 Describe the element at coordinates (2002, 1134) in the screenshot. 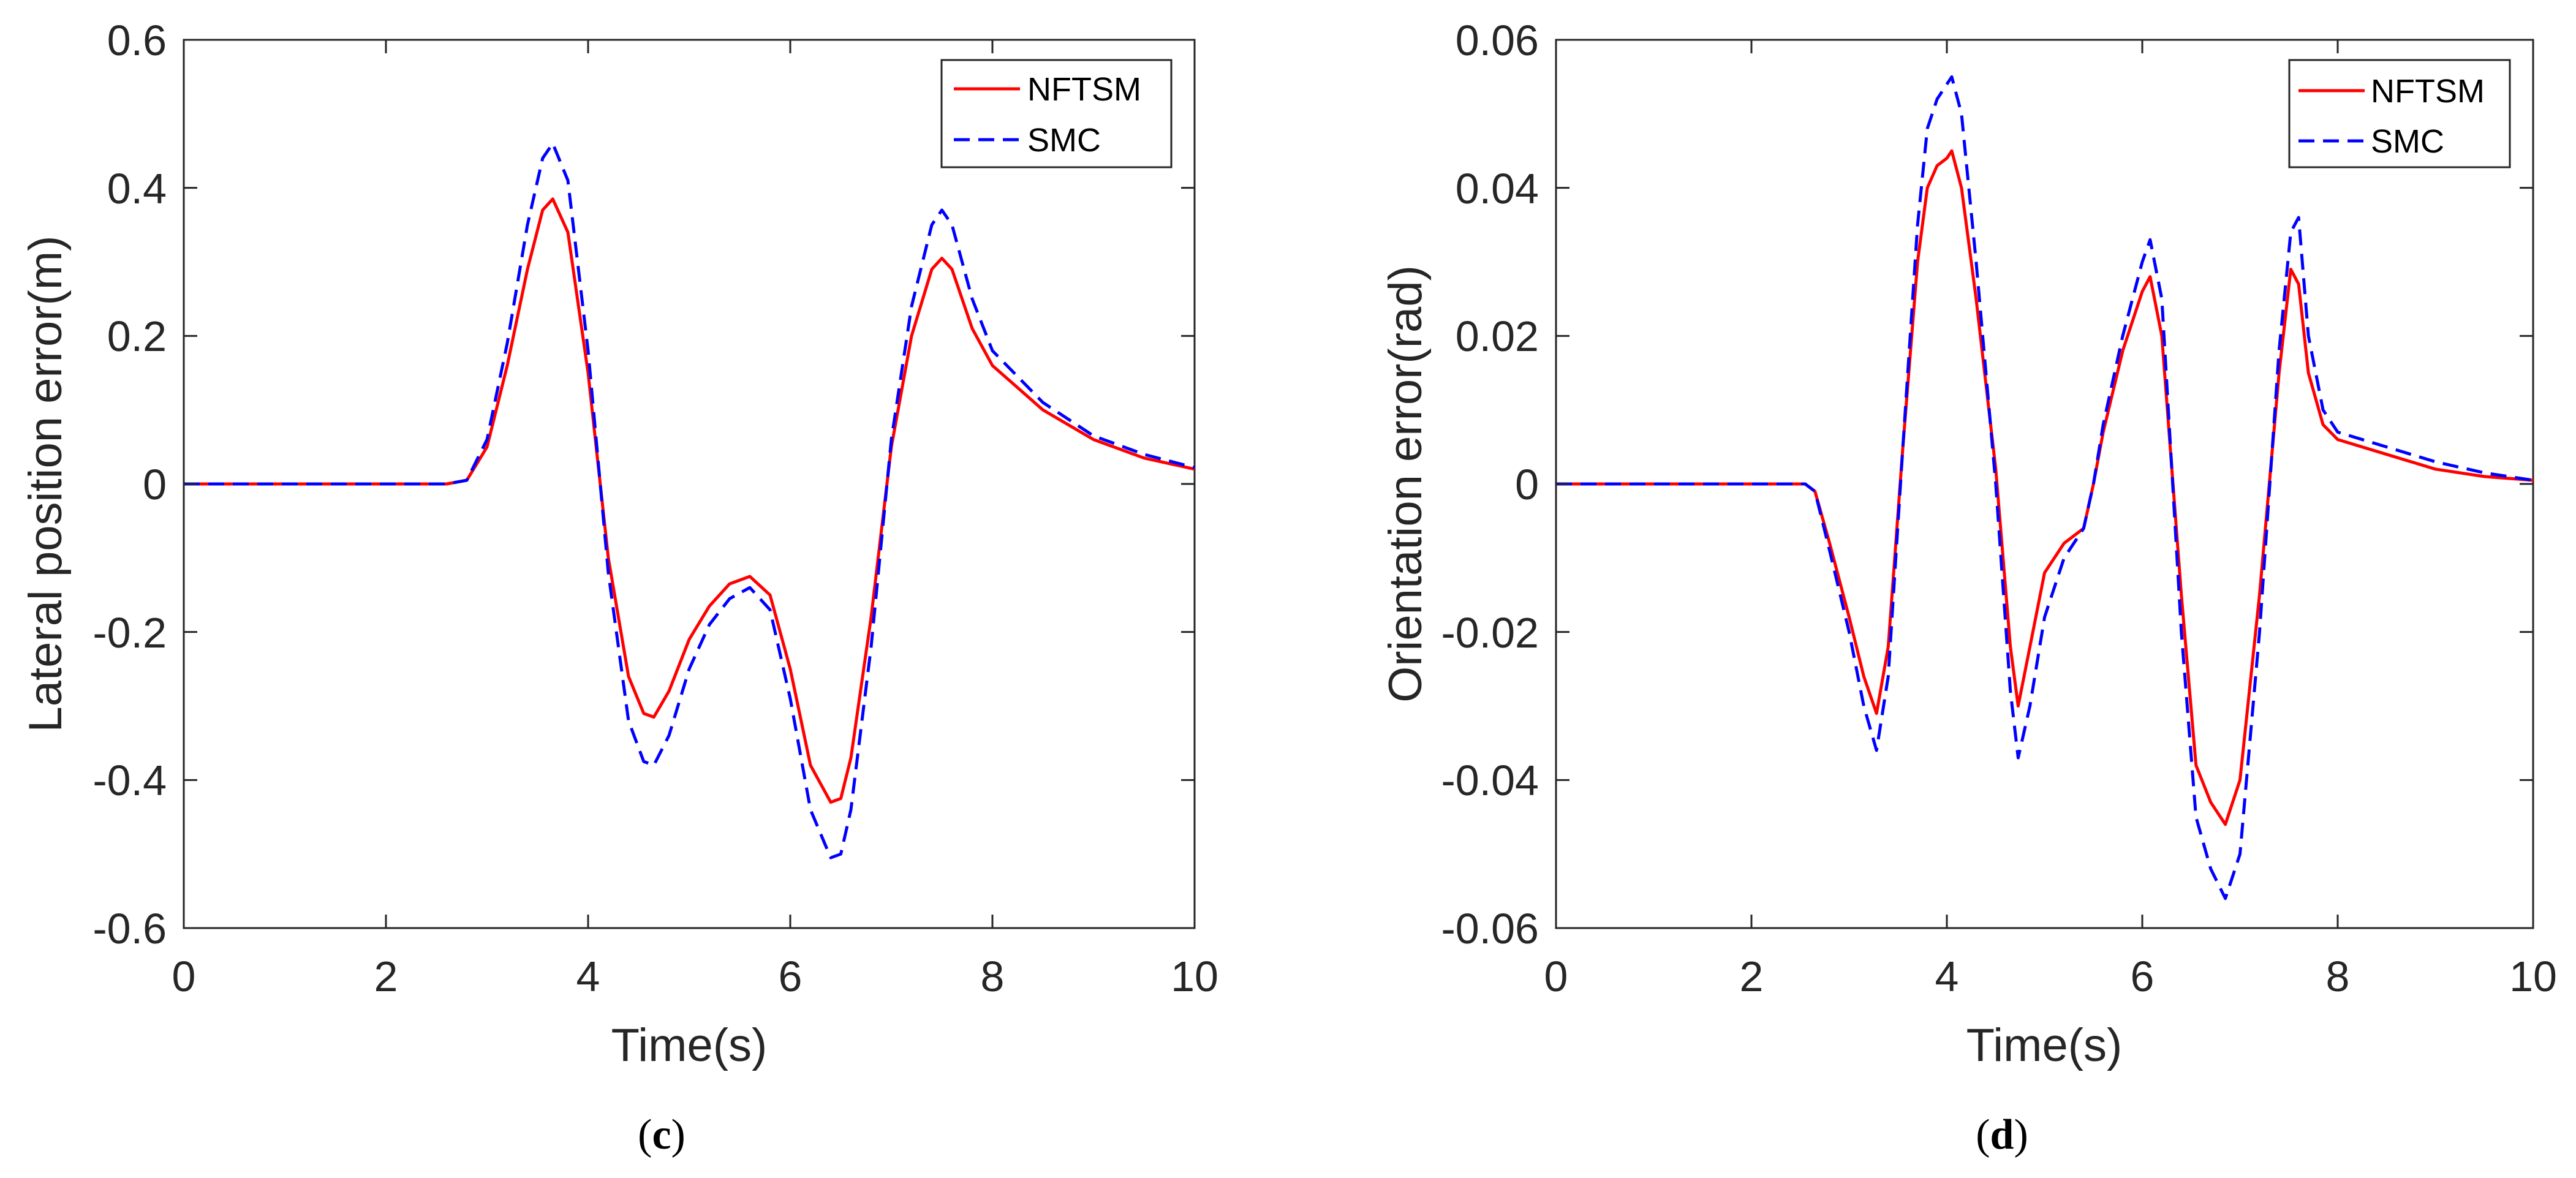

I see `panel-d-caption: (d)` at that location.